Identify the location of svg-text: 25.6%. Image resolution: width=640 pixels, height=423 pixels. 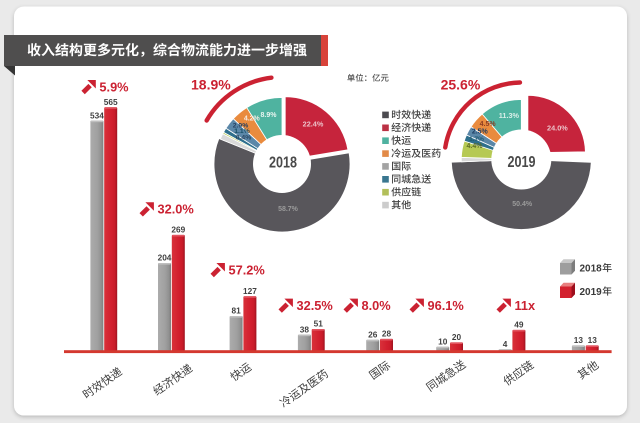
(461, 84).